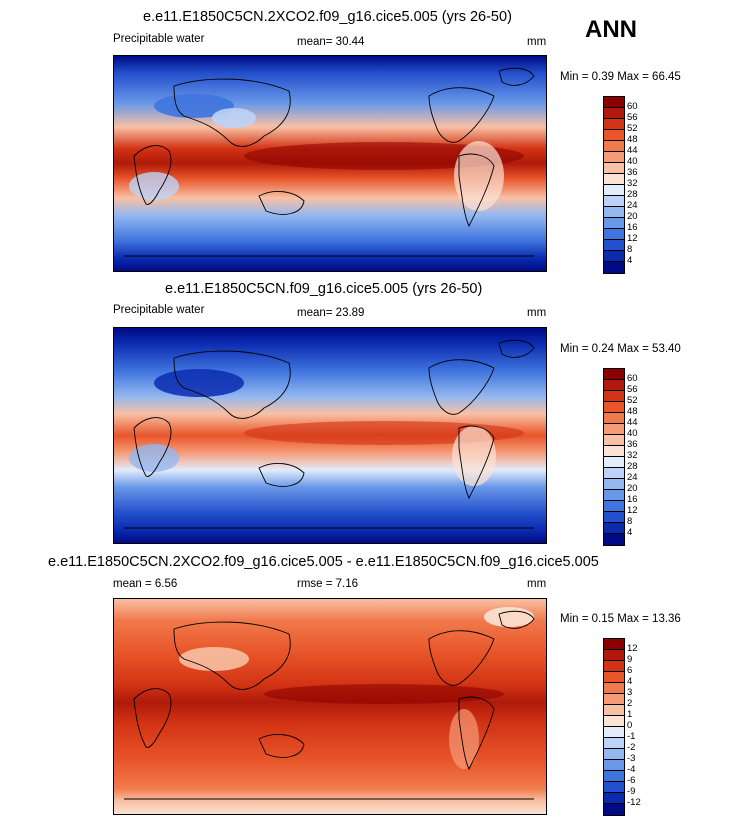  I want to click on panel2-colorbar, so click(614, 457).